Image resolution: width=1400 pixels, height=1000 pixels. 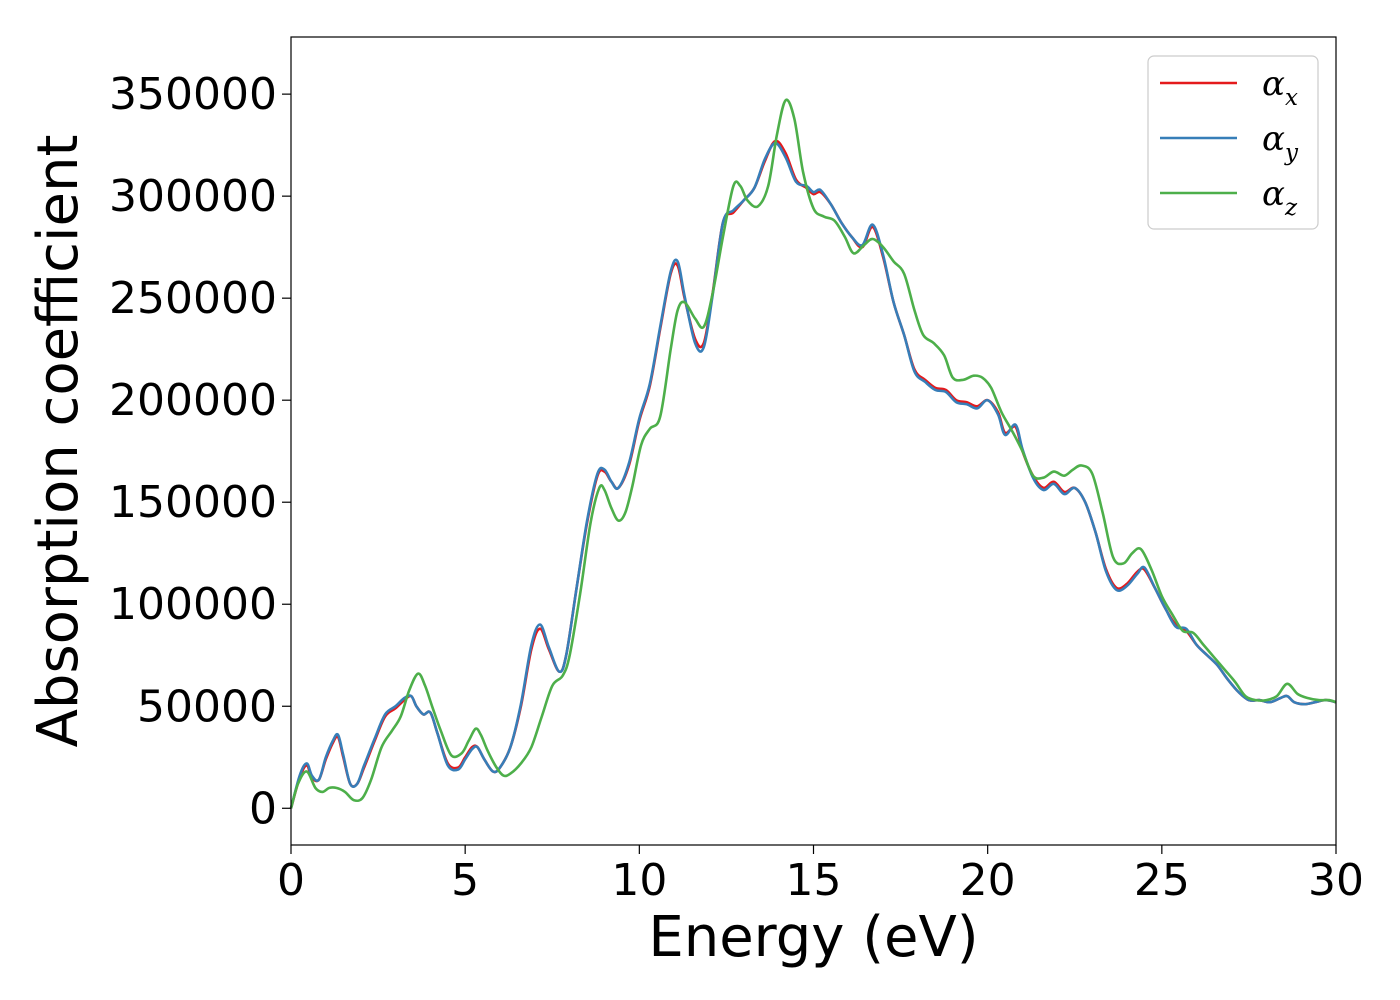 What do you see at coordinates (263, 808) in the screenshot?
I see `y-tick-label: 0` at bounding box center [263, 808].